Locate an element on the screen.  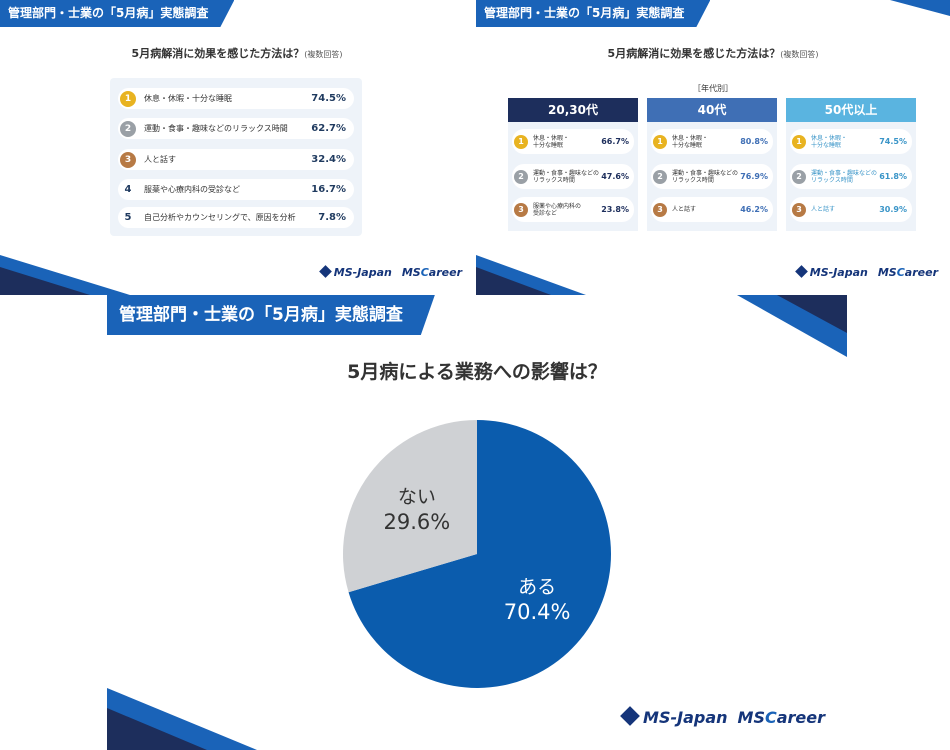
age-ranking-row: 2 運動・食事・趣味などの リラックス時間 61.8% is located at coordinates (851, 176).